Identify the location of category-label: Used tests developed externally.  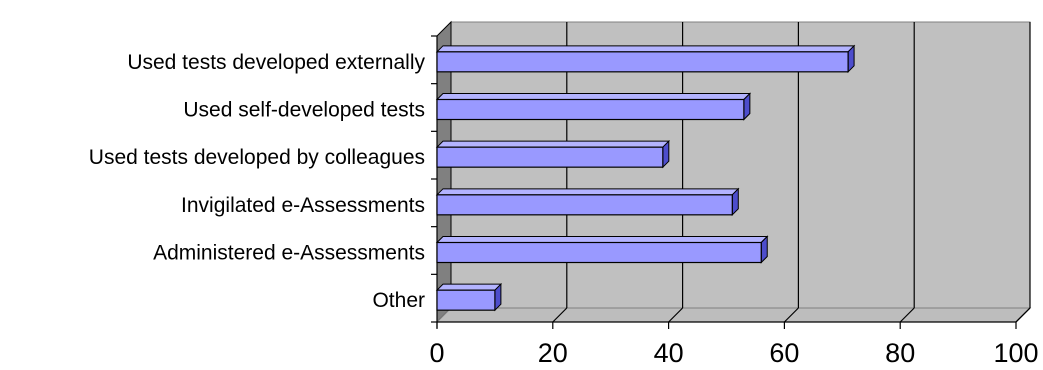
(276, 62).